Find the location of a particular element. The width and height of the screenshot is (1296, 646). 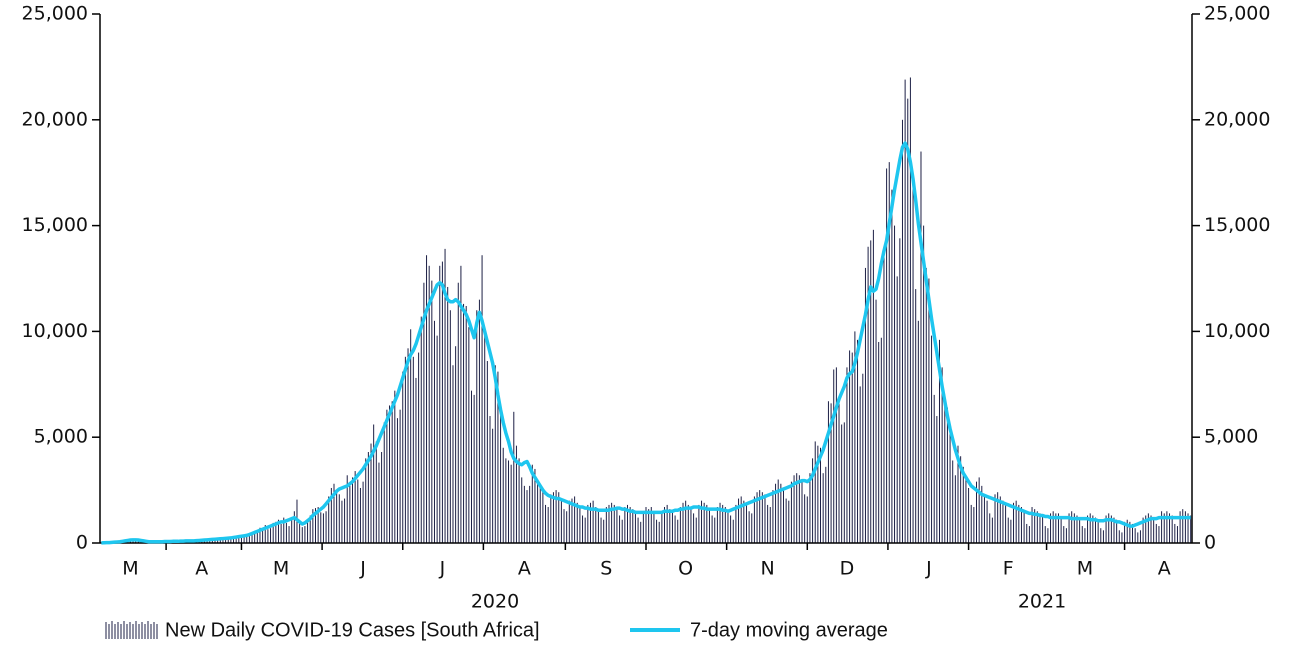

x-tick-label: F is located at coordinates (1008, 569).